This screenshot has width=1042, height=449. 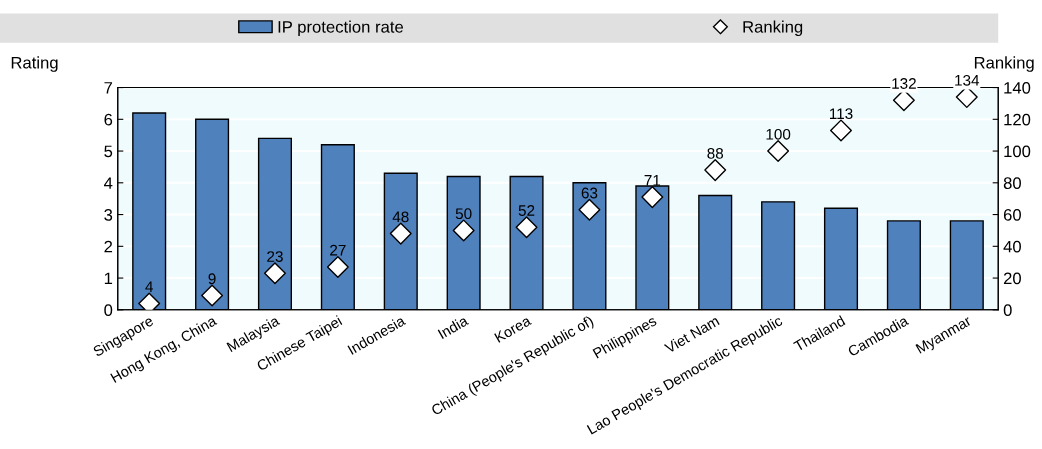 What do you see at coordinates (341, 28) in the screenshot?
I see `legend-label: IP protection rate` at bounding box center [341, 28].